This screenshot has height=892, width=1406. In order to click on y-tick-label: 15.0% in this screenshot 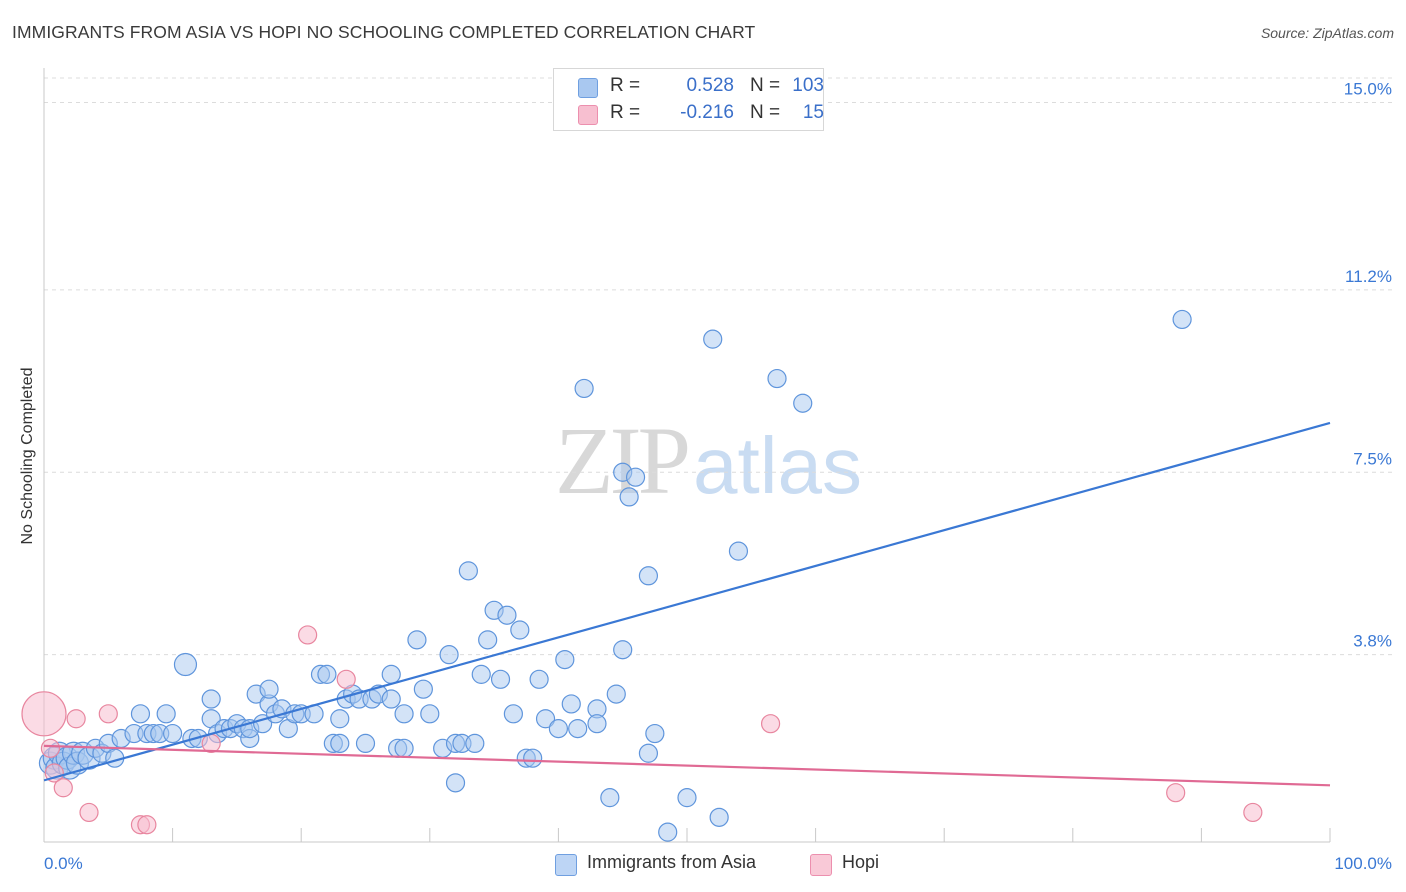, I will do `click(1368, 89)`.